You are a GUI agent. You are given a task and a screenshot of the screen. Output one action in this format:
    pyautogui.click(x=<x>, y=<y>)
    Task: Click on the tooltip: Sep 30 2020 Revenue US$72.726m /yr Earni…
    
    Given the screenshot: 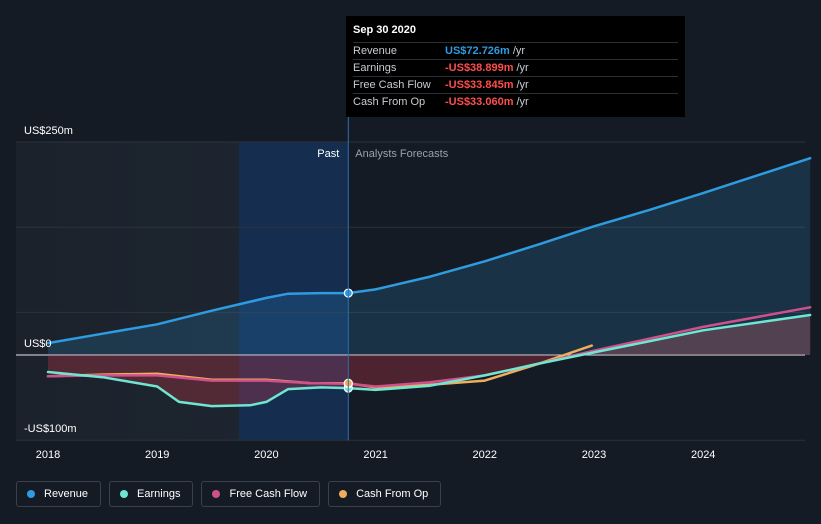 What is the action you would take?
    pyautogui.click(x=515, y=66)
    